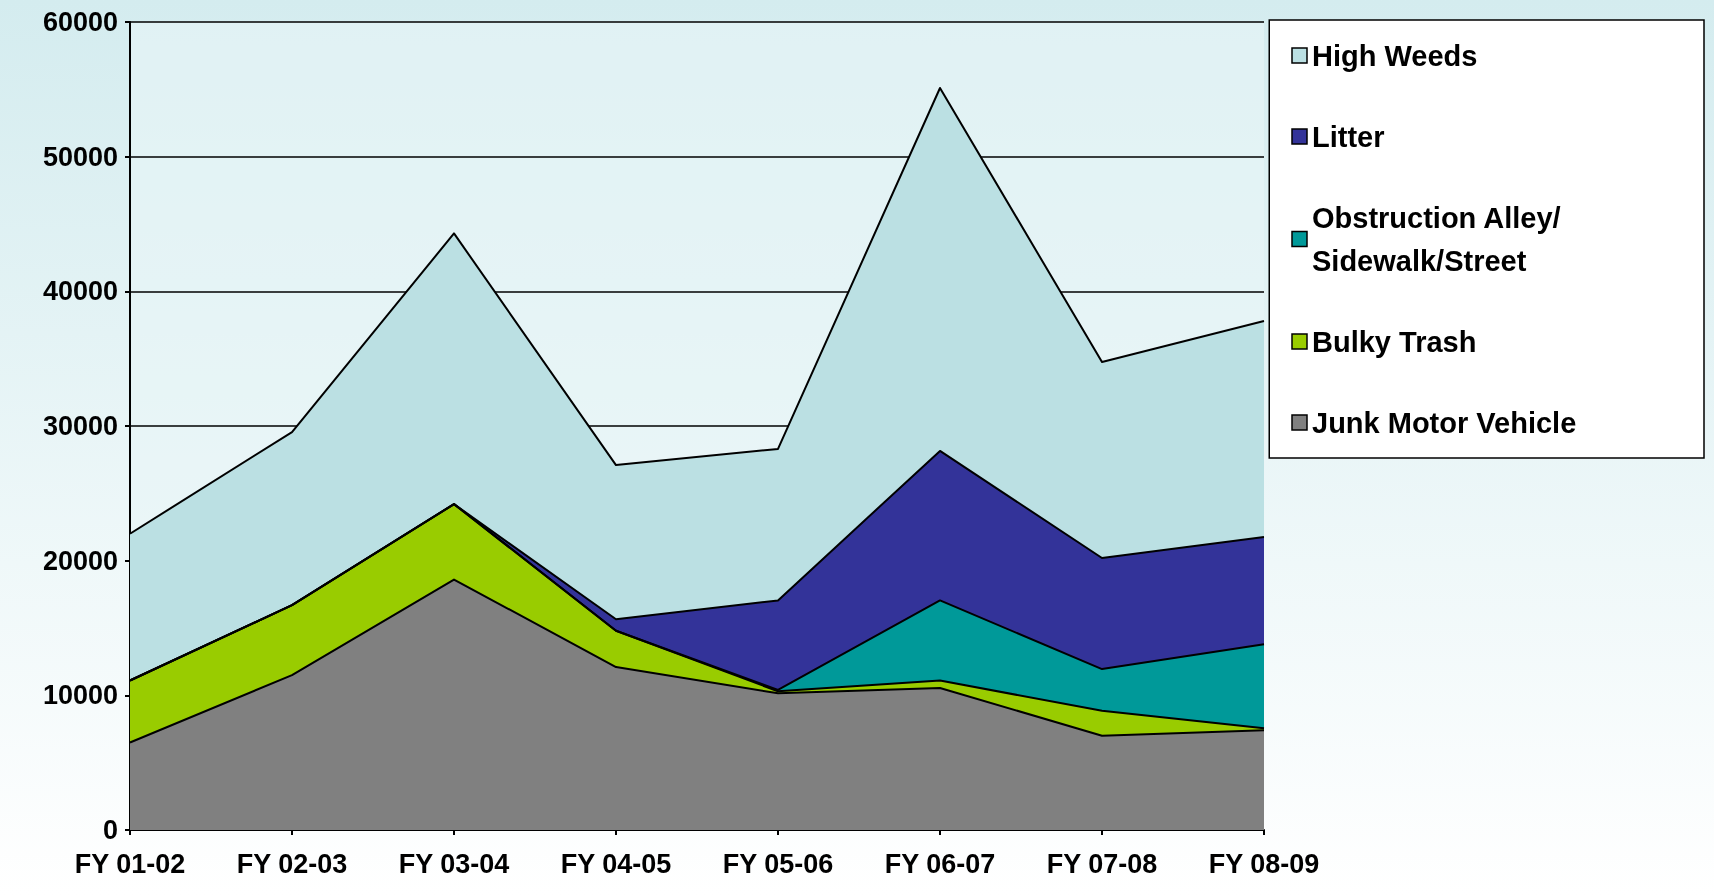  I want to click on y-tick-label: 60000, so click(80, 22).